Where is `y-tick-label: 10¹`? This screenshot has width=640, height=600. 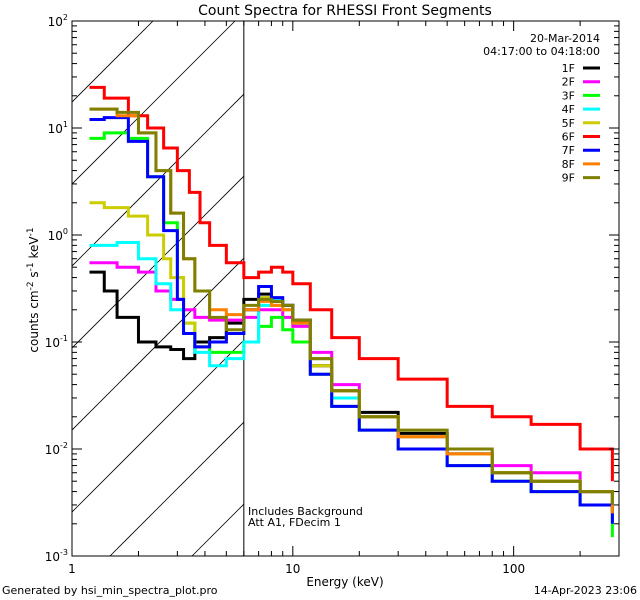
y-tick-label: 10¹ is located at coordinates (58, 128).